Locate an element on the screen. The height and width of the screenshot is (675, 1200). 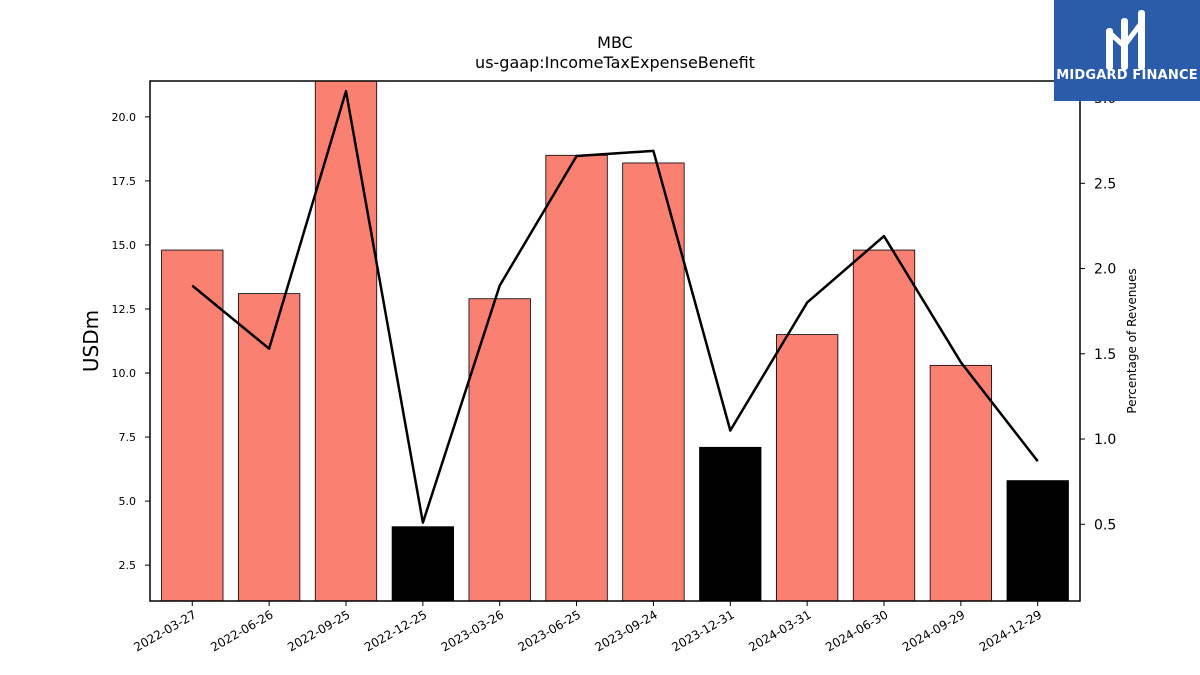
x-tick-label: 2024-06-30 is located at coordinates (856, 630).